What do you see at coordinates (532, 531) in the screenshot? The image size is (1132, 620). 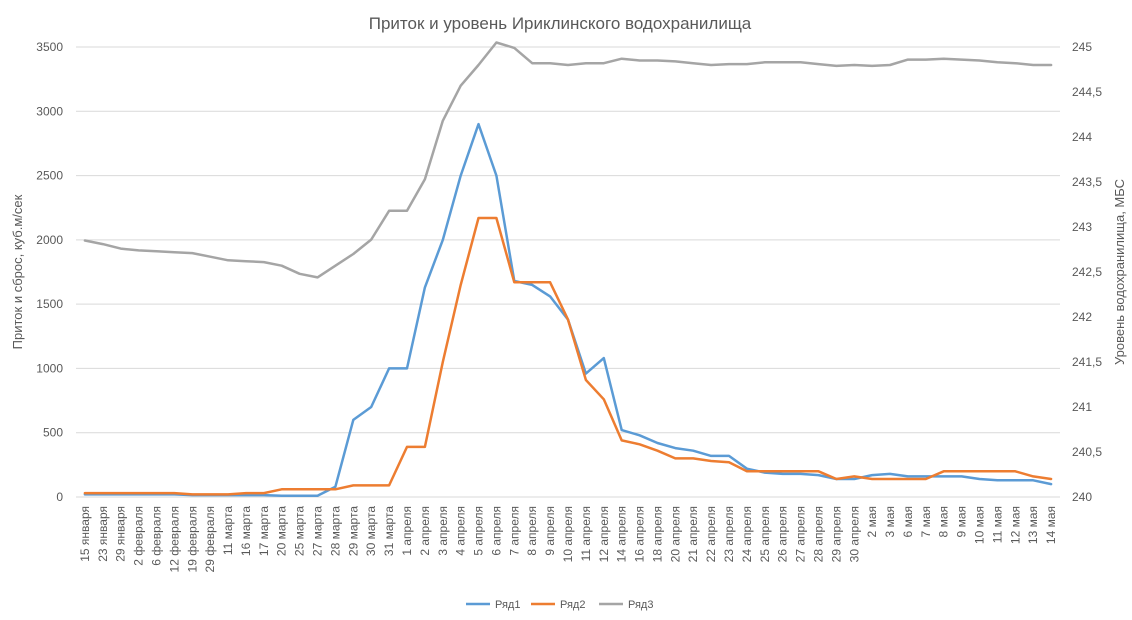 I see `x-tick-label: 8 апреля` at bounding box center [532, 531].